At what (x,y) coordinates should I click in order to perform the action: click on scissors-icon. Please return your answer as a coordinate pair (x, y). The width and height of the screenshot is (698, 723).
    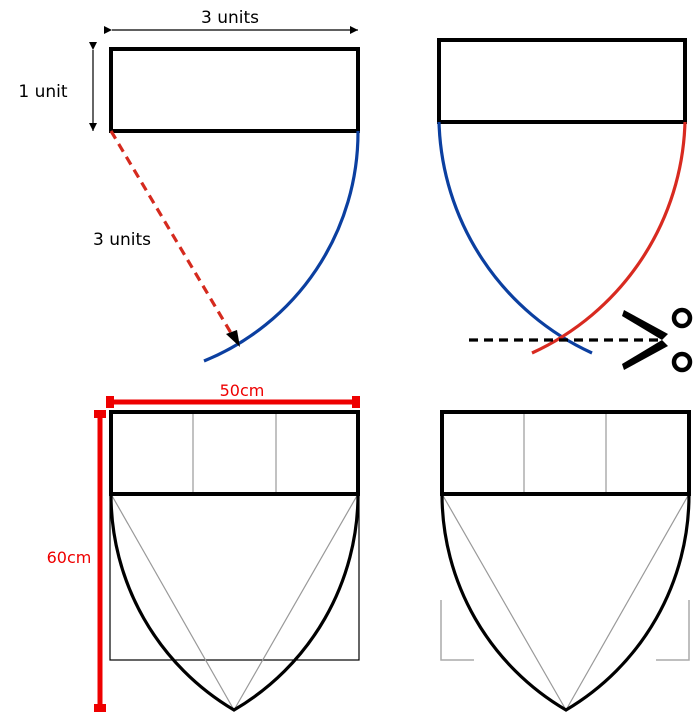
    Looking at the image, I should click on (657, 340).